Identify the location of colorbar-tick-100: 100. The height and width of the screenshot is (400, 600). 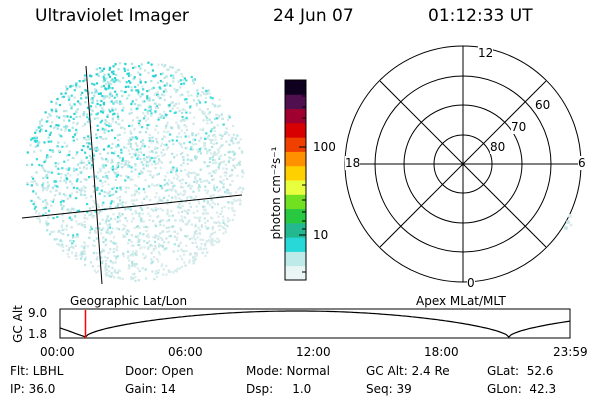
(324, 147).